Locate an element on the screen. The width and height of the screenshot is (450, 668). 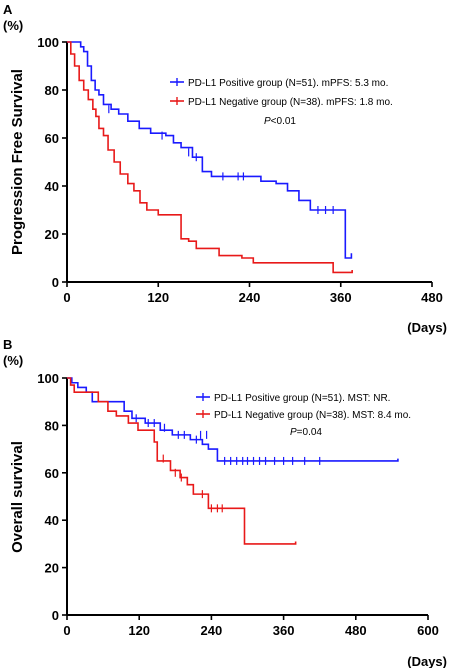
survival-curve-negative is located at coordinates (182, 461).